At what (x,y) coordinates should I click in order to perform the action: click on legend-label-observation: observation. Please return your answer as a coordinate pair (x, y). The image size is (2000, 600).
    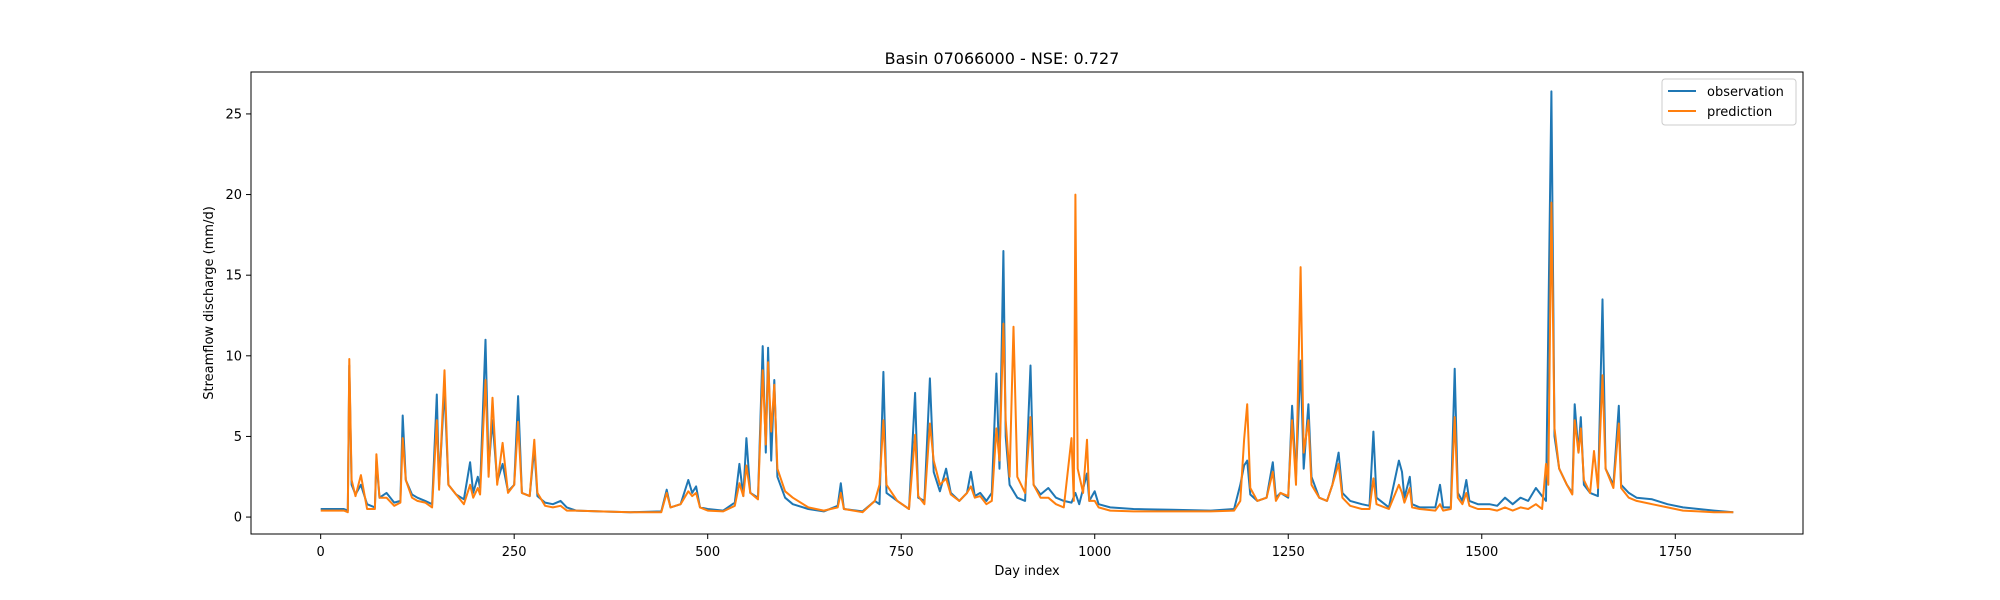
    Looking at the image, I should click on (1745, 92).